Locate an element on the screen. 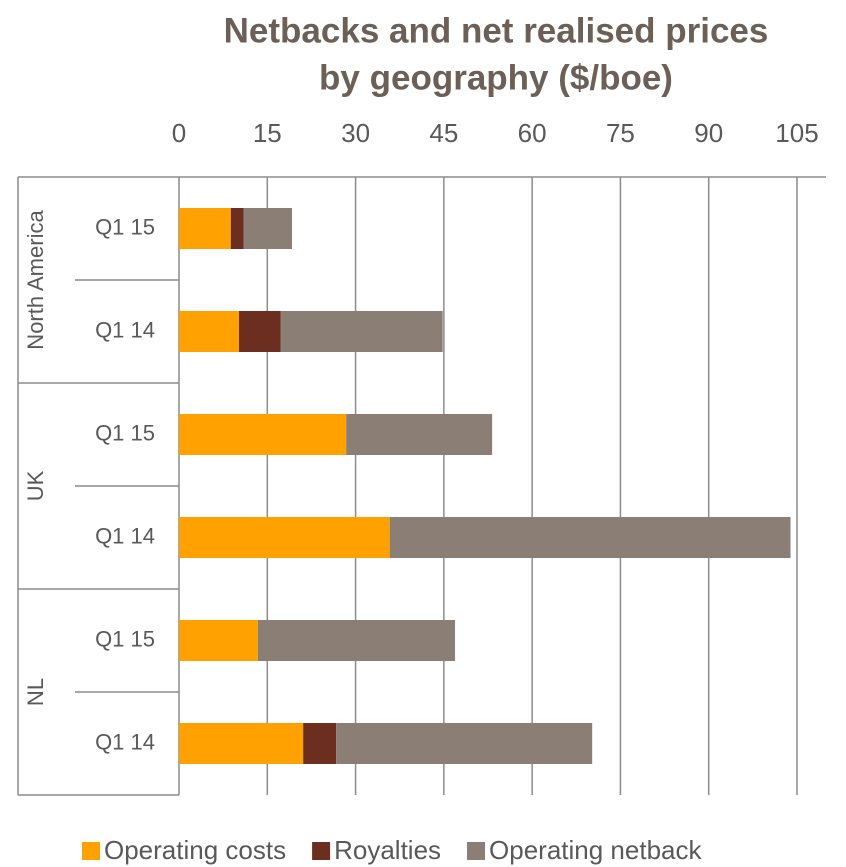  x-tick-label: 90 is located at coordinates (708, 133).